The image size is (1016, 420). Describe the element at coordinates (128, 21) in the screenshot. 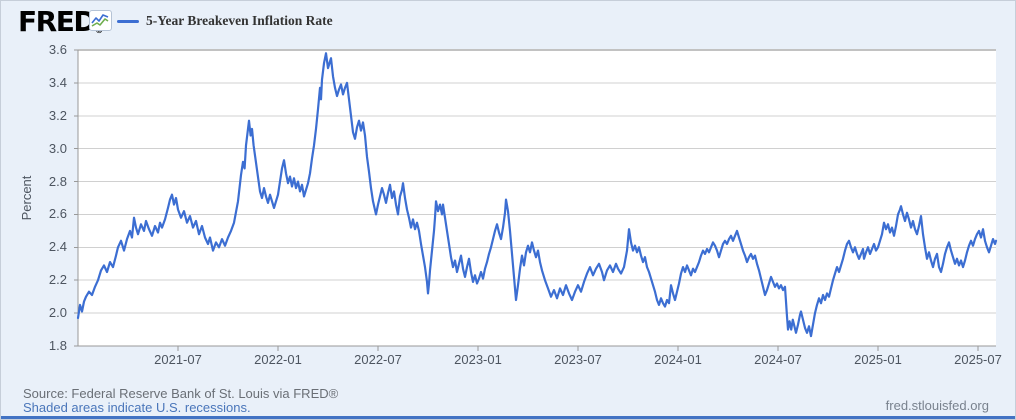

I see `legend-series-dash` at that location.